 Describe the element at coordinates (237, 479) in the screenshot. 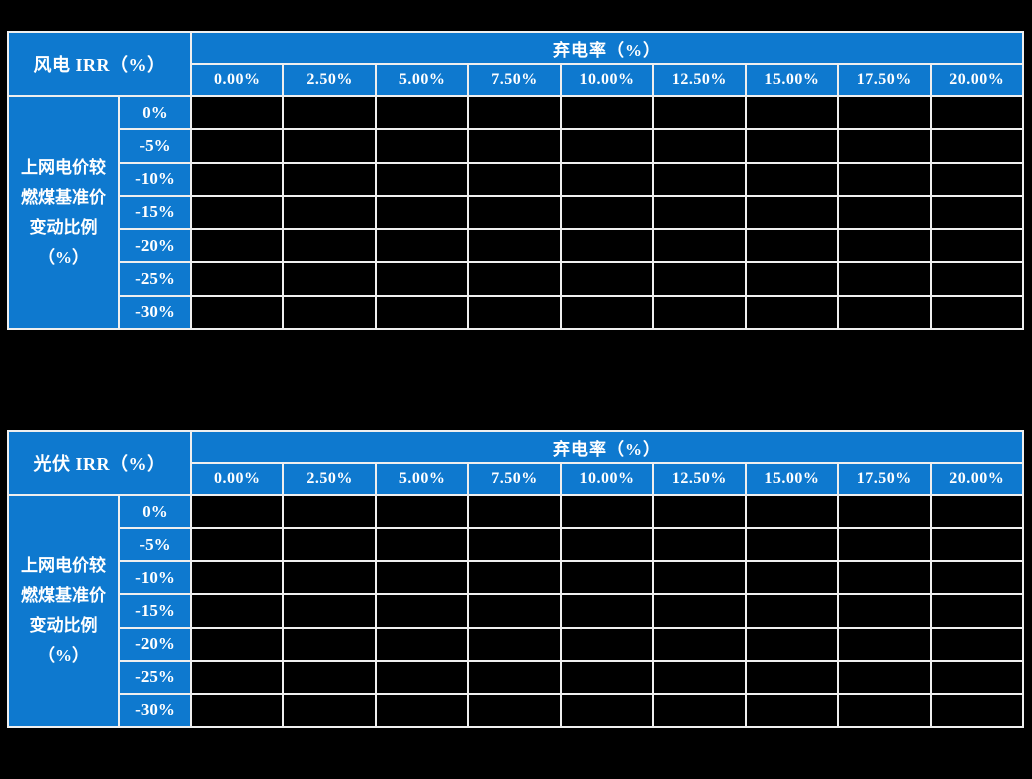

I see `col-header: 0.00%` at that location.